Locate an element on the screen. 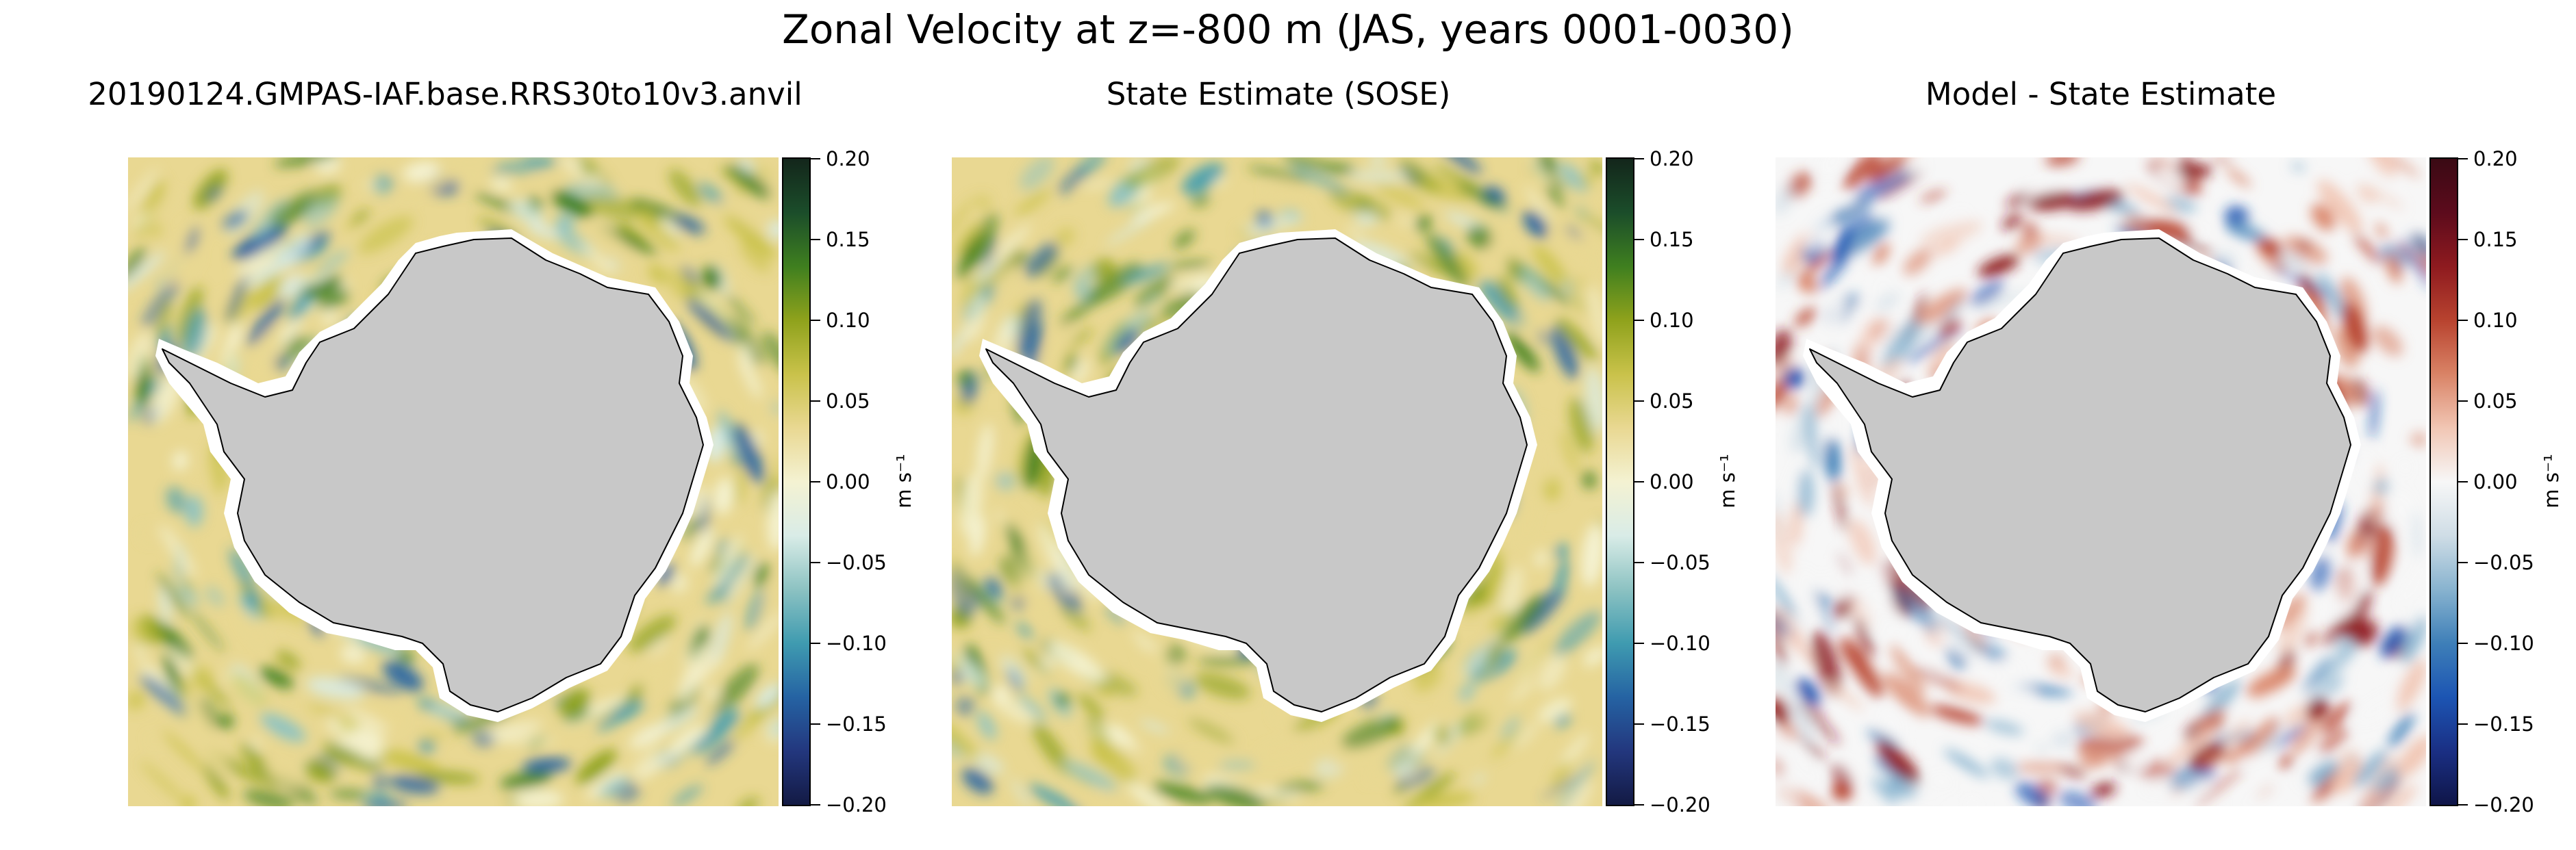 The height and width of the screenshot is (850, 2576). panel-3-colorbar: 0.20 0.15 0.10 0.05 0.00 −0.05 −0.10 −0.15 −0.20 is located at coordinates (2481, 481).